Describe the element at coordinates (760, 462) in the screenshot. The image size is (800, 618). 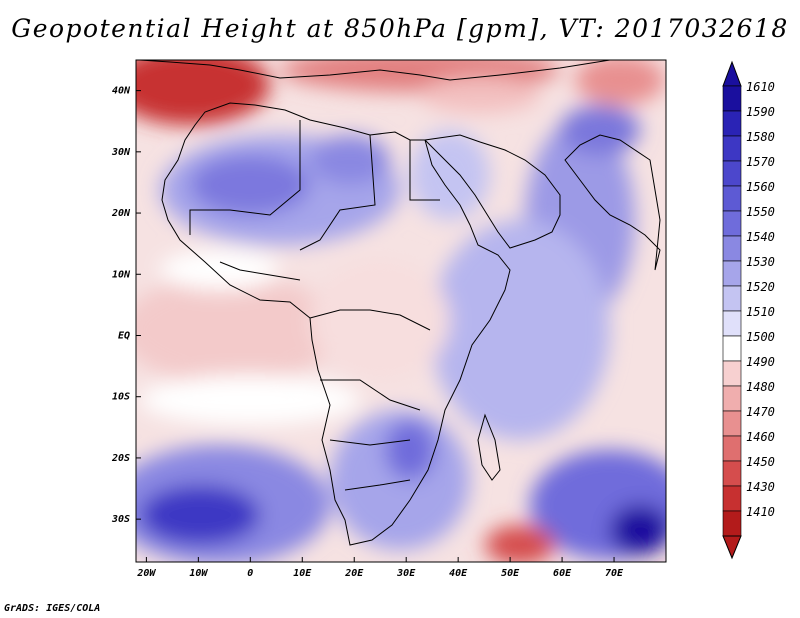
I see `colorbar-label: 1450` at that location.